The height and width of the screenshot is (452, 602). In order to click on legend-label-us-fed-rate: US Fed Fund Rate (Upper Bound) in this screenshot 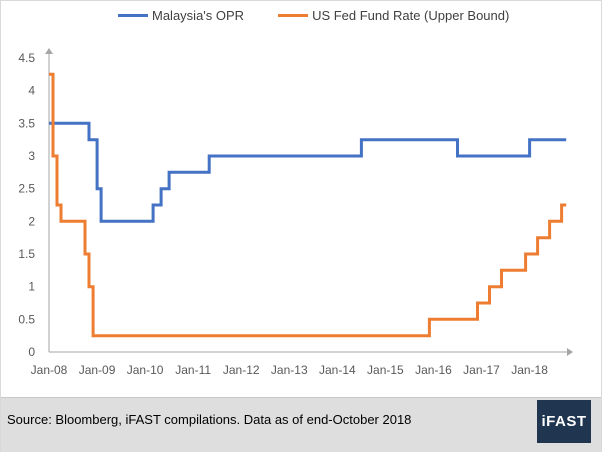, I will do `click(411, 15)`.